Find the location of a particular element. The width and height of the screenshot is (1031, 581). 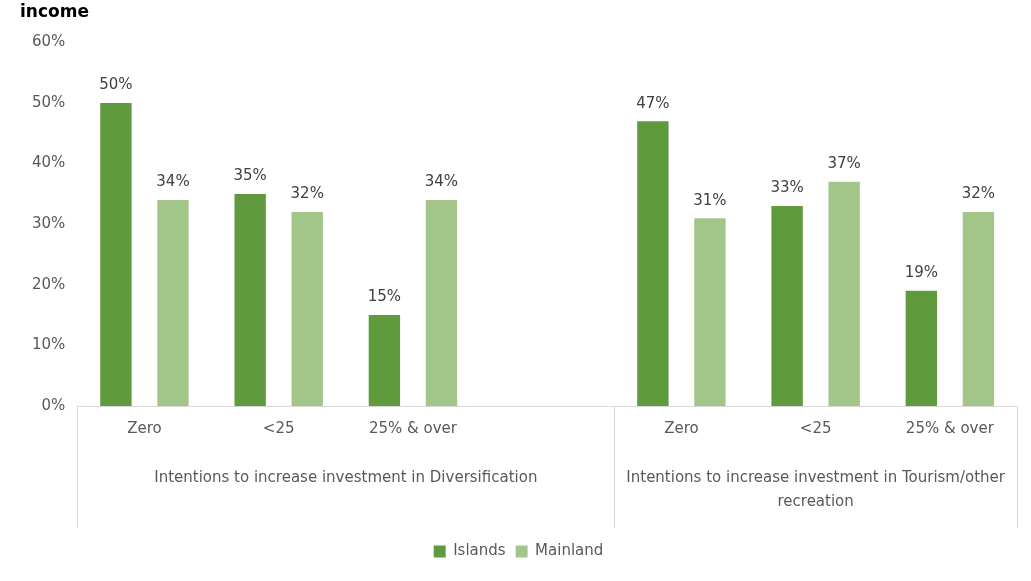

y-tick-label: 60% is located at coordinates (49, 41).